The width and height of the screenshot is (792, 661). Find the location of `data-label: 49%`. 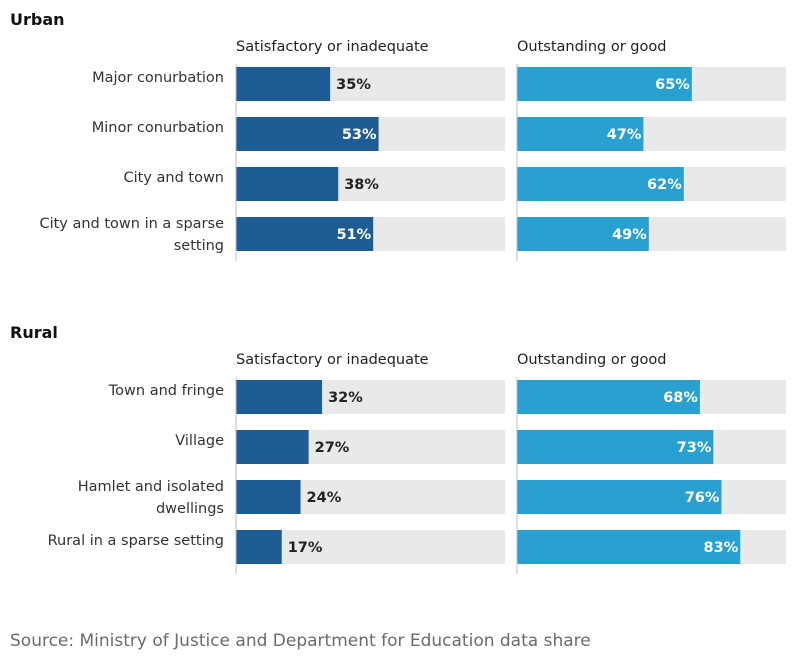

data-label: 49% is located at coordinates (629, 235).